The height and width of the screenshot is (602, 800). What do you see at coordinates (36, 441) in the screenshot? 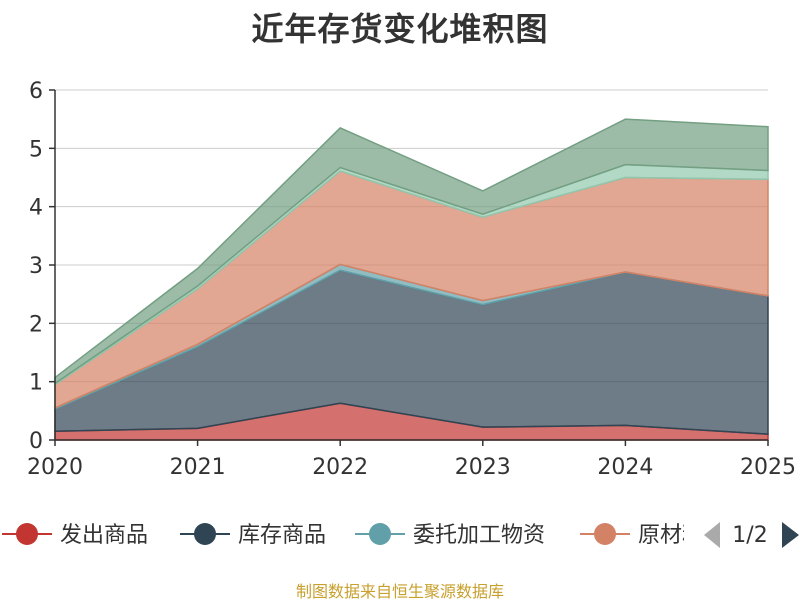
I see `y-tick-label: 0` at bounding box center [36, 441].